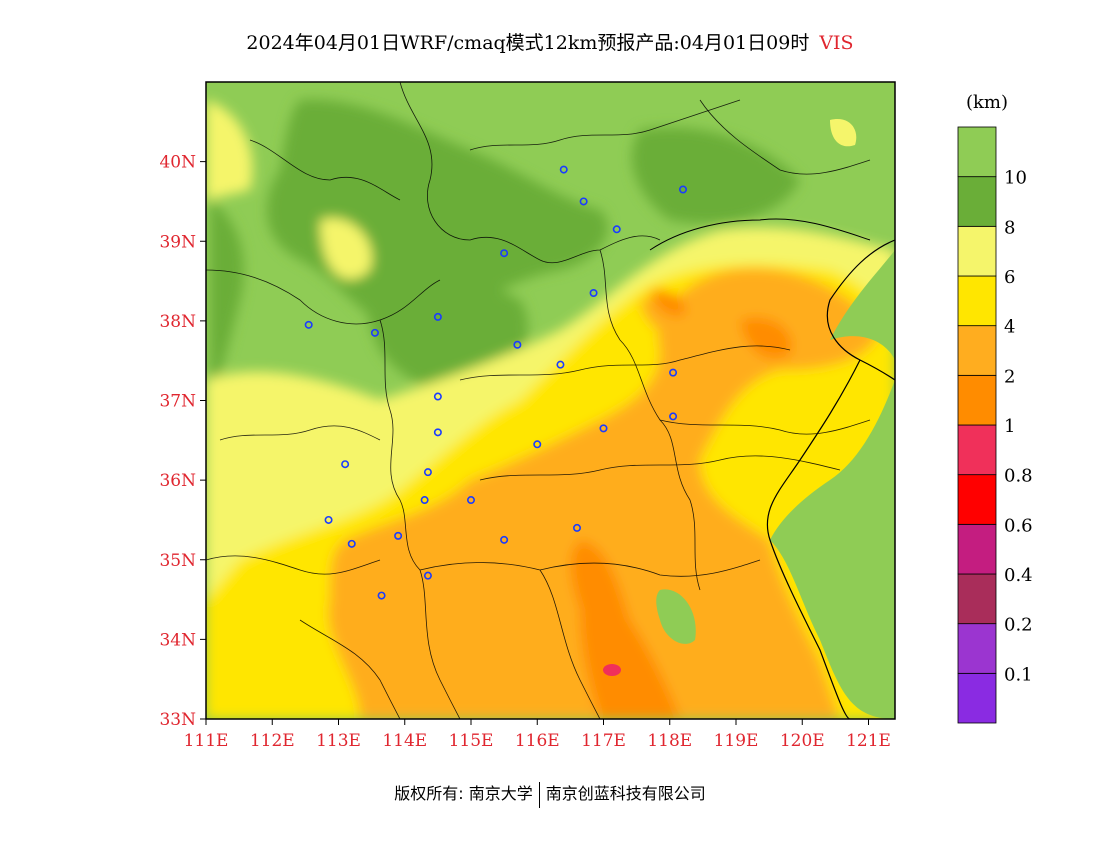  Describe the element at coordinates (326, 482) in the screenshot. I see `field-light-yellow-west` at that location.